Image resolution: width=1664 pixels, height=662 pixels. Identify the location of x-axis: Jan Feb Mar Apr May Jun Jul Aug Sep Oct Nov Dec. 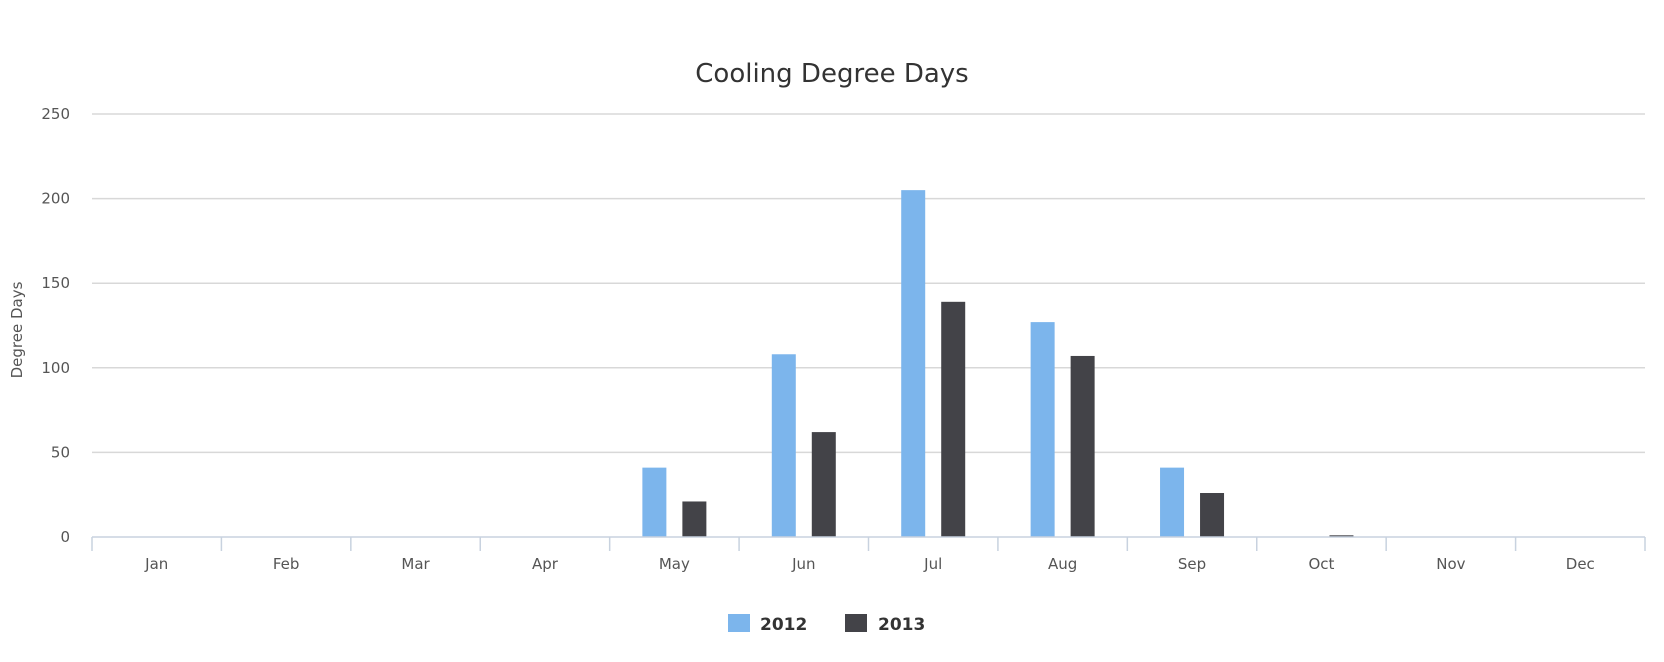
(868, 554).